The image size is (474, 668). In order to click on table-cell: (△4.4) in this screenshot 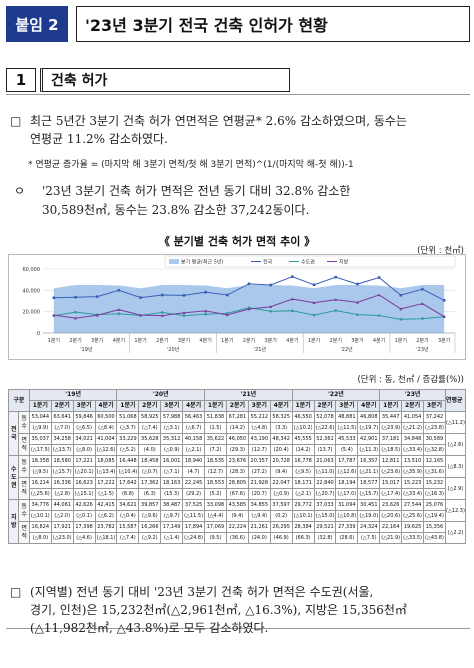, I will do `click(215, 516)`.